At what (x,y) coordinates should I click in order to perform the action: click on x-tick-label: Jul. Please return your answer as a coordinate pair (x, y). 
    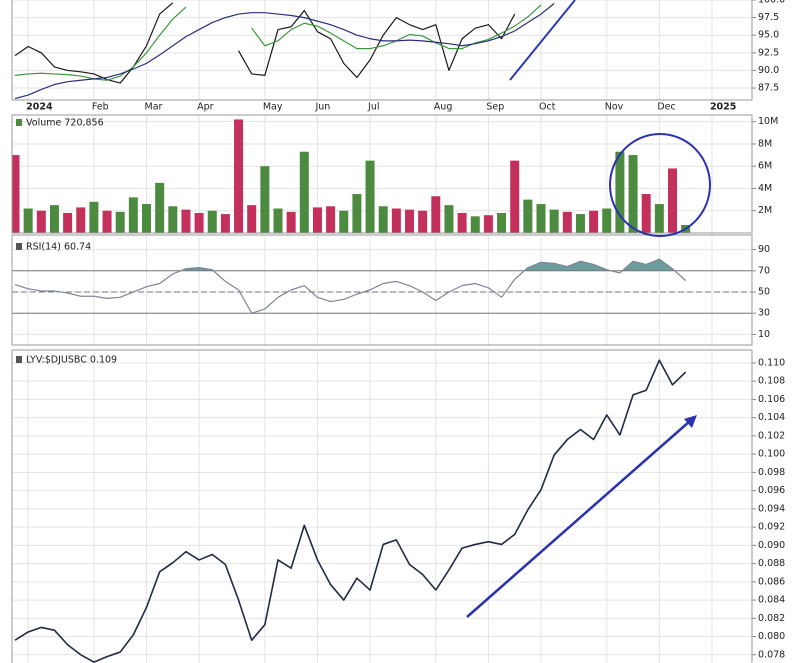
    Looking at the image, I should click on (373, 107).